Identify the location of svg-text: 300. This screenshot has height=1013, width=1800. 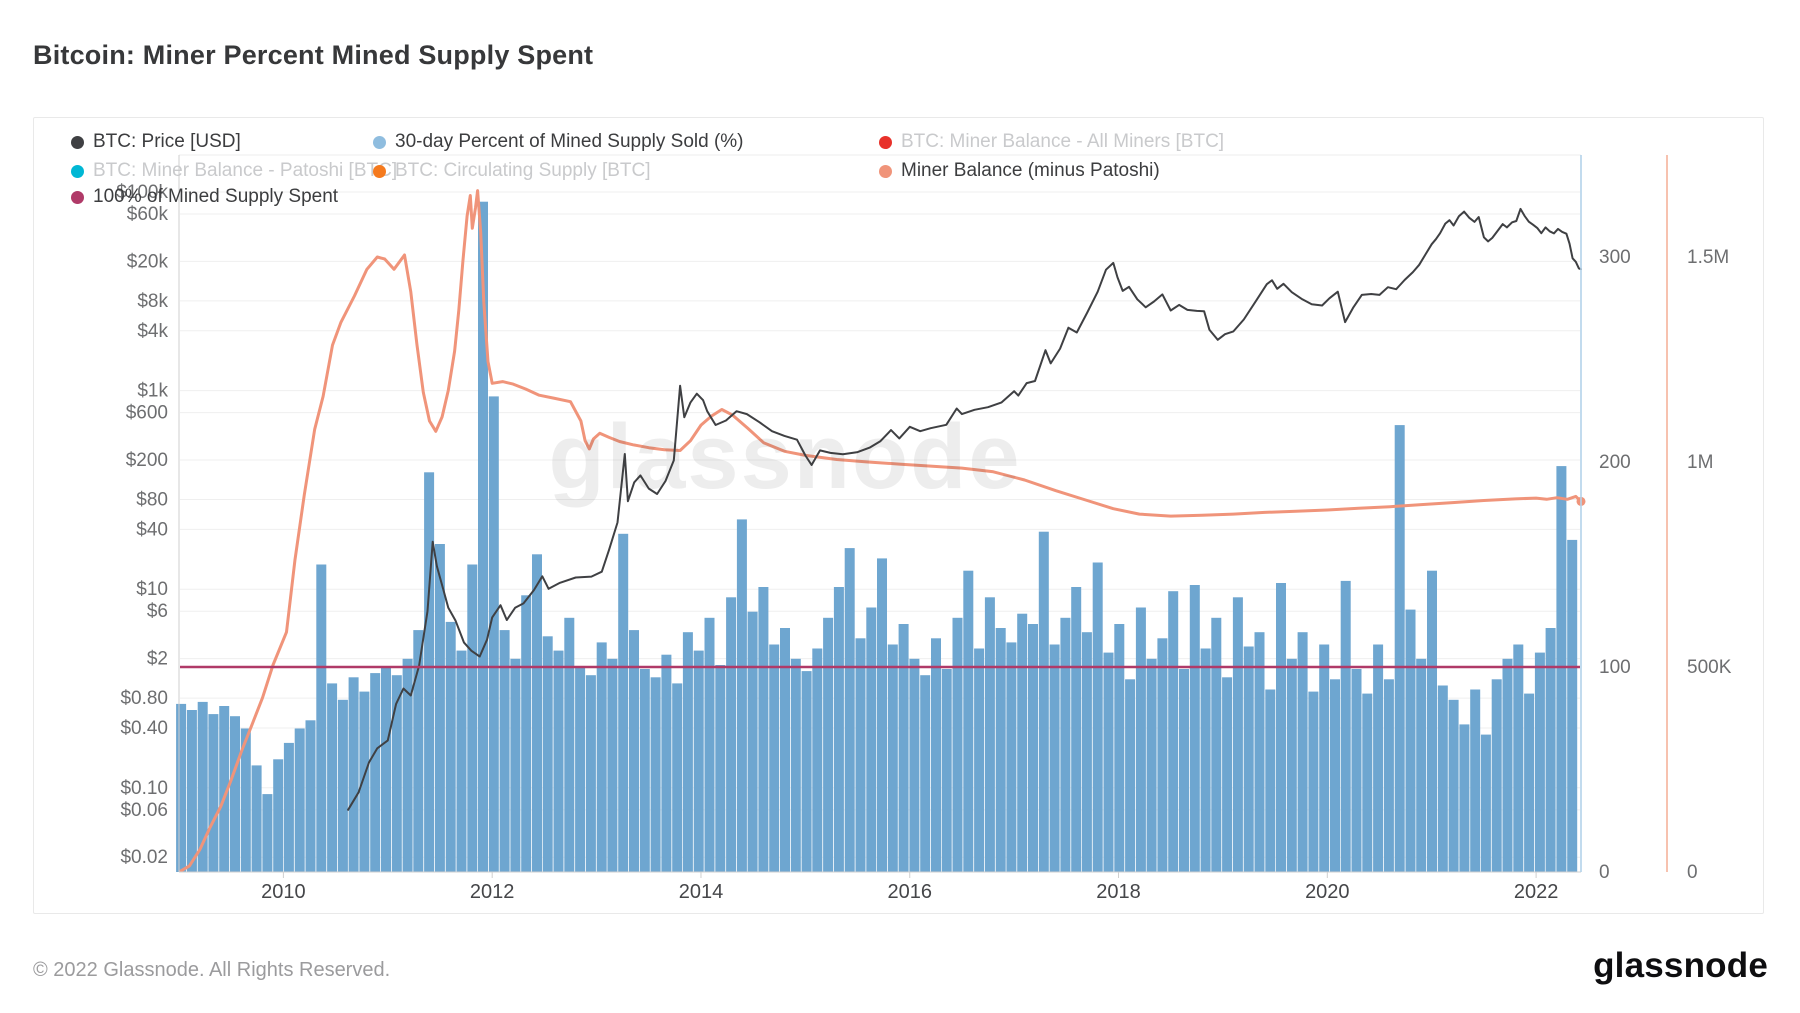
(1615, 257).